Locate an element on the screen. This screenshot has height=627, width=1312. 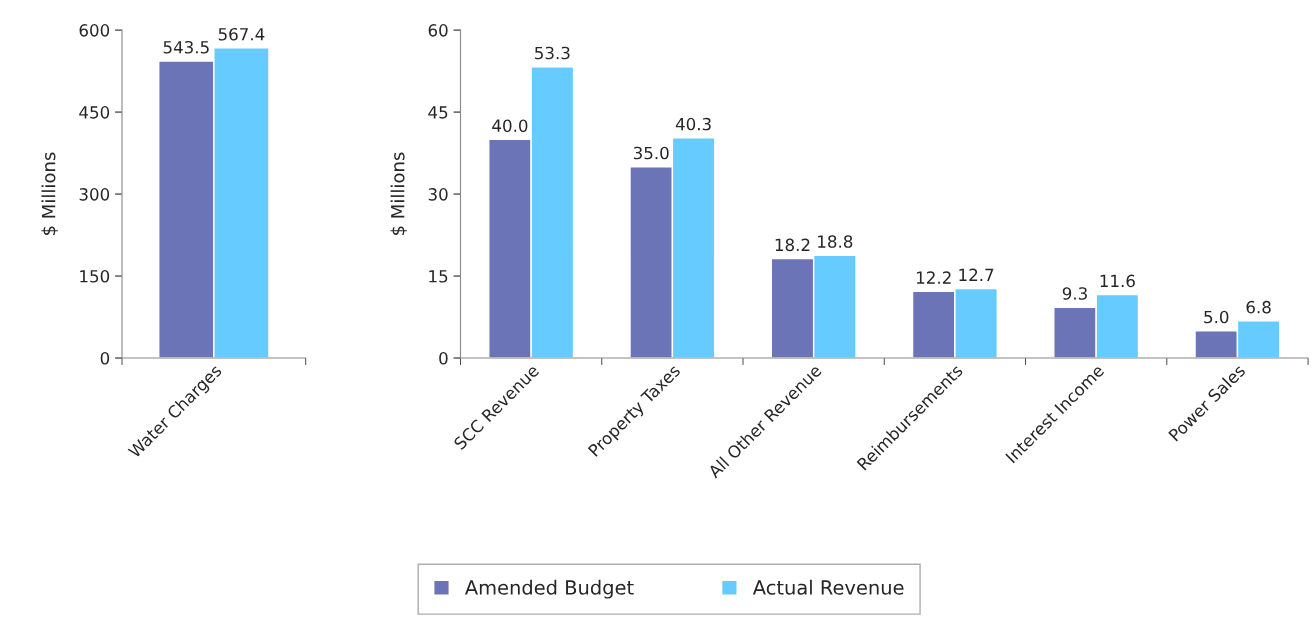
data-label: 6.8 is located at coordinates (1258, 307).